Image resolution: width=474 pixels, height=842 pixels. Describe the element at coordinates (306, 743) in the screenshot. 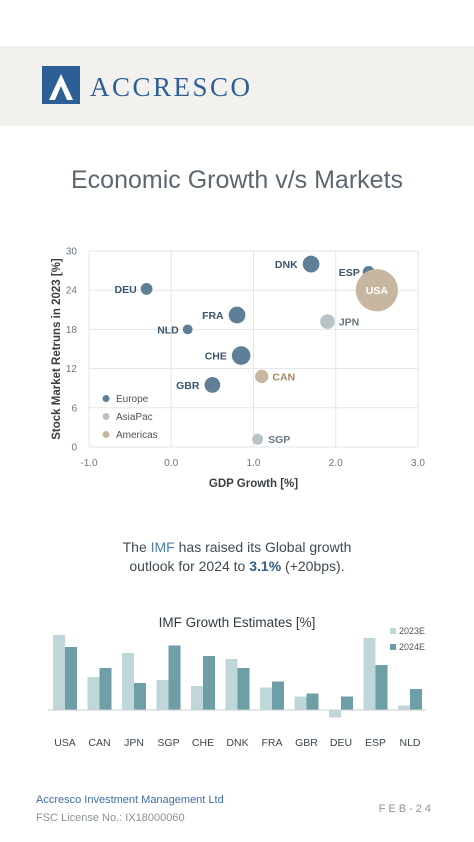

I see `category-label-gbr: GBR` at that location.